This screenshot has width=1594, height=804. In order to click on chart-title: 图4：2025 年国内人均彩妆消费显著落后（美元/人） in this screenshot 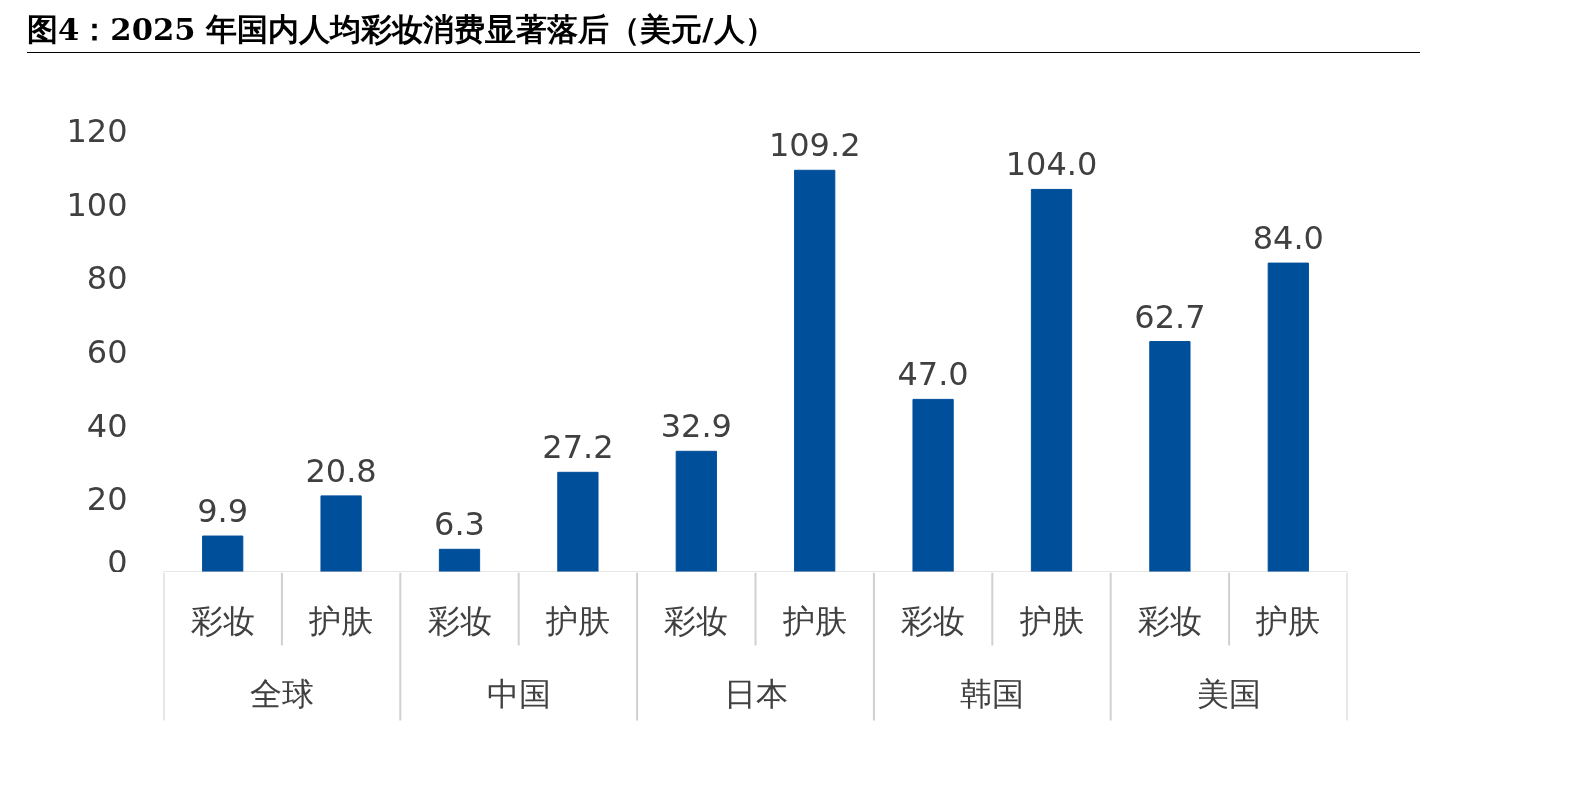, I will do `click(723, 29)`.